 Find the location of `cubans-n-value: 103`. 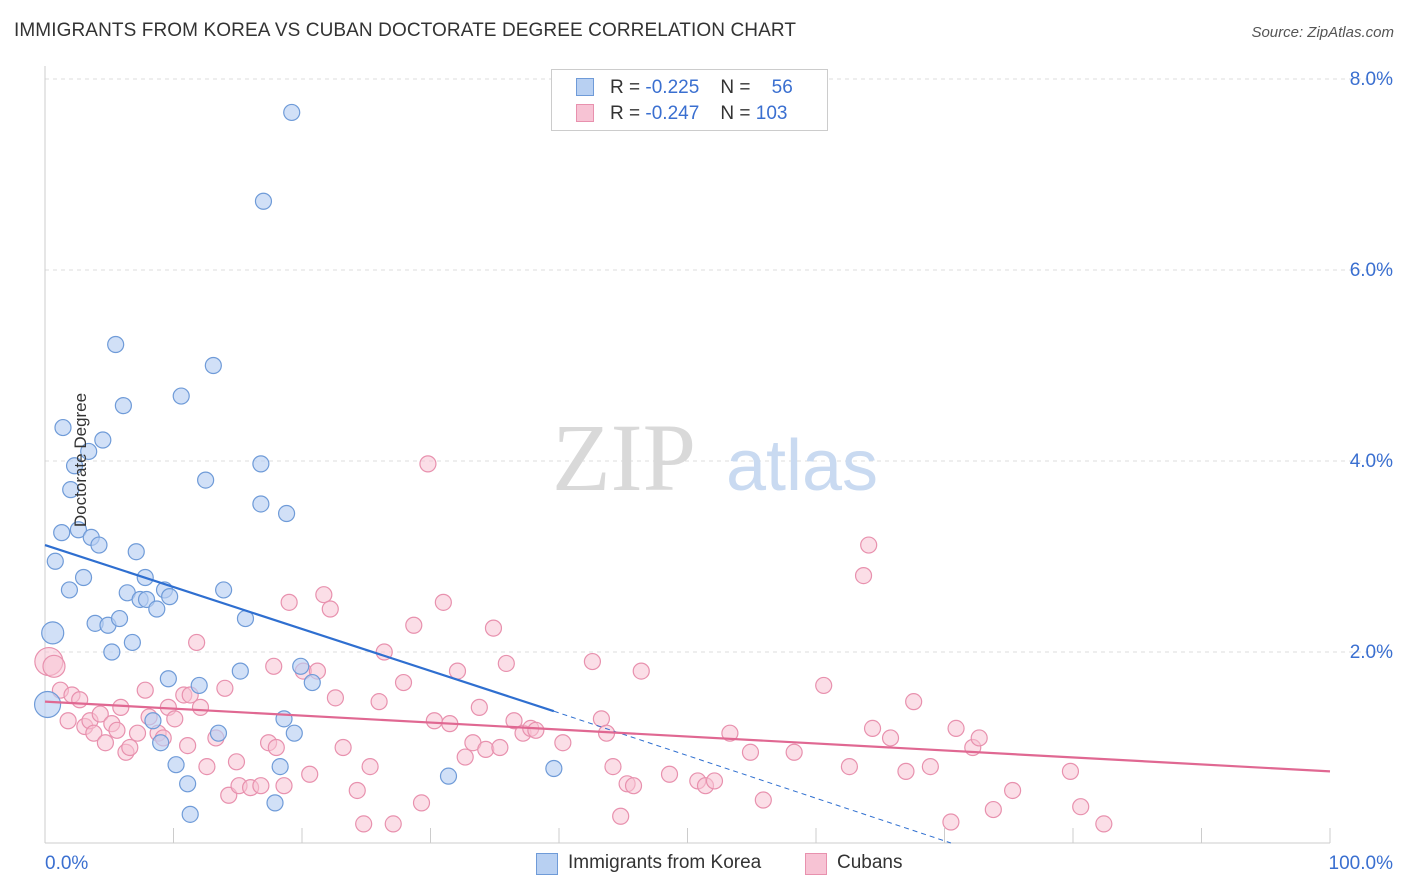

cubans-n-value: 103 is located at coordinates (771, 113).